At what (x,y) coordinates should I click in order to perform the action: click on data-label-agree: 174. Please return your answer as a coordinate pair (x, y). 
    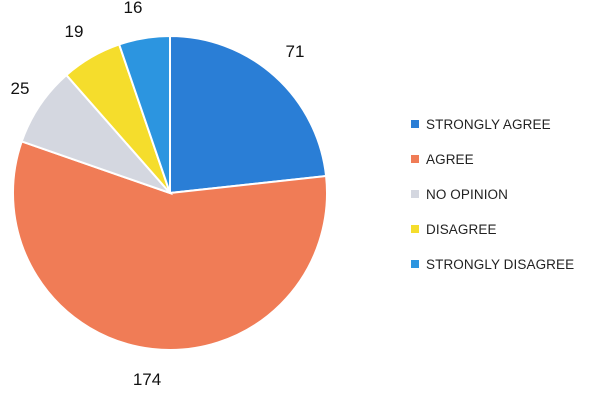
    Looking at the image, I should click on (147, 379).